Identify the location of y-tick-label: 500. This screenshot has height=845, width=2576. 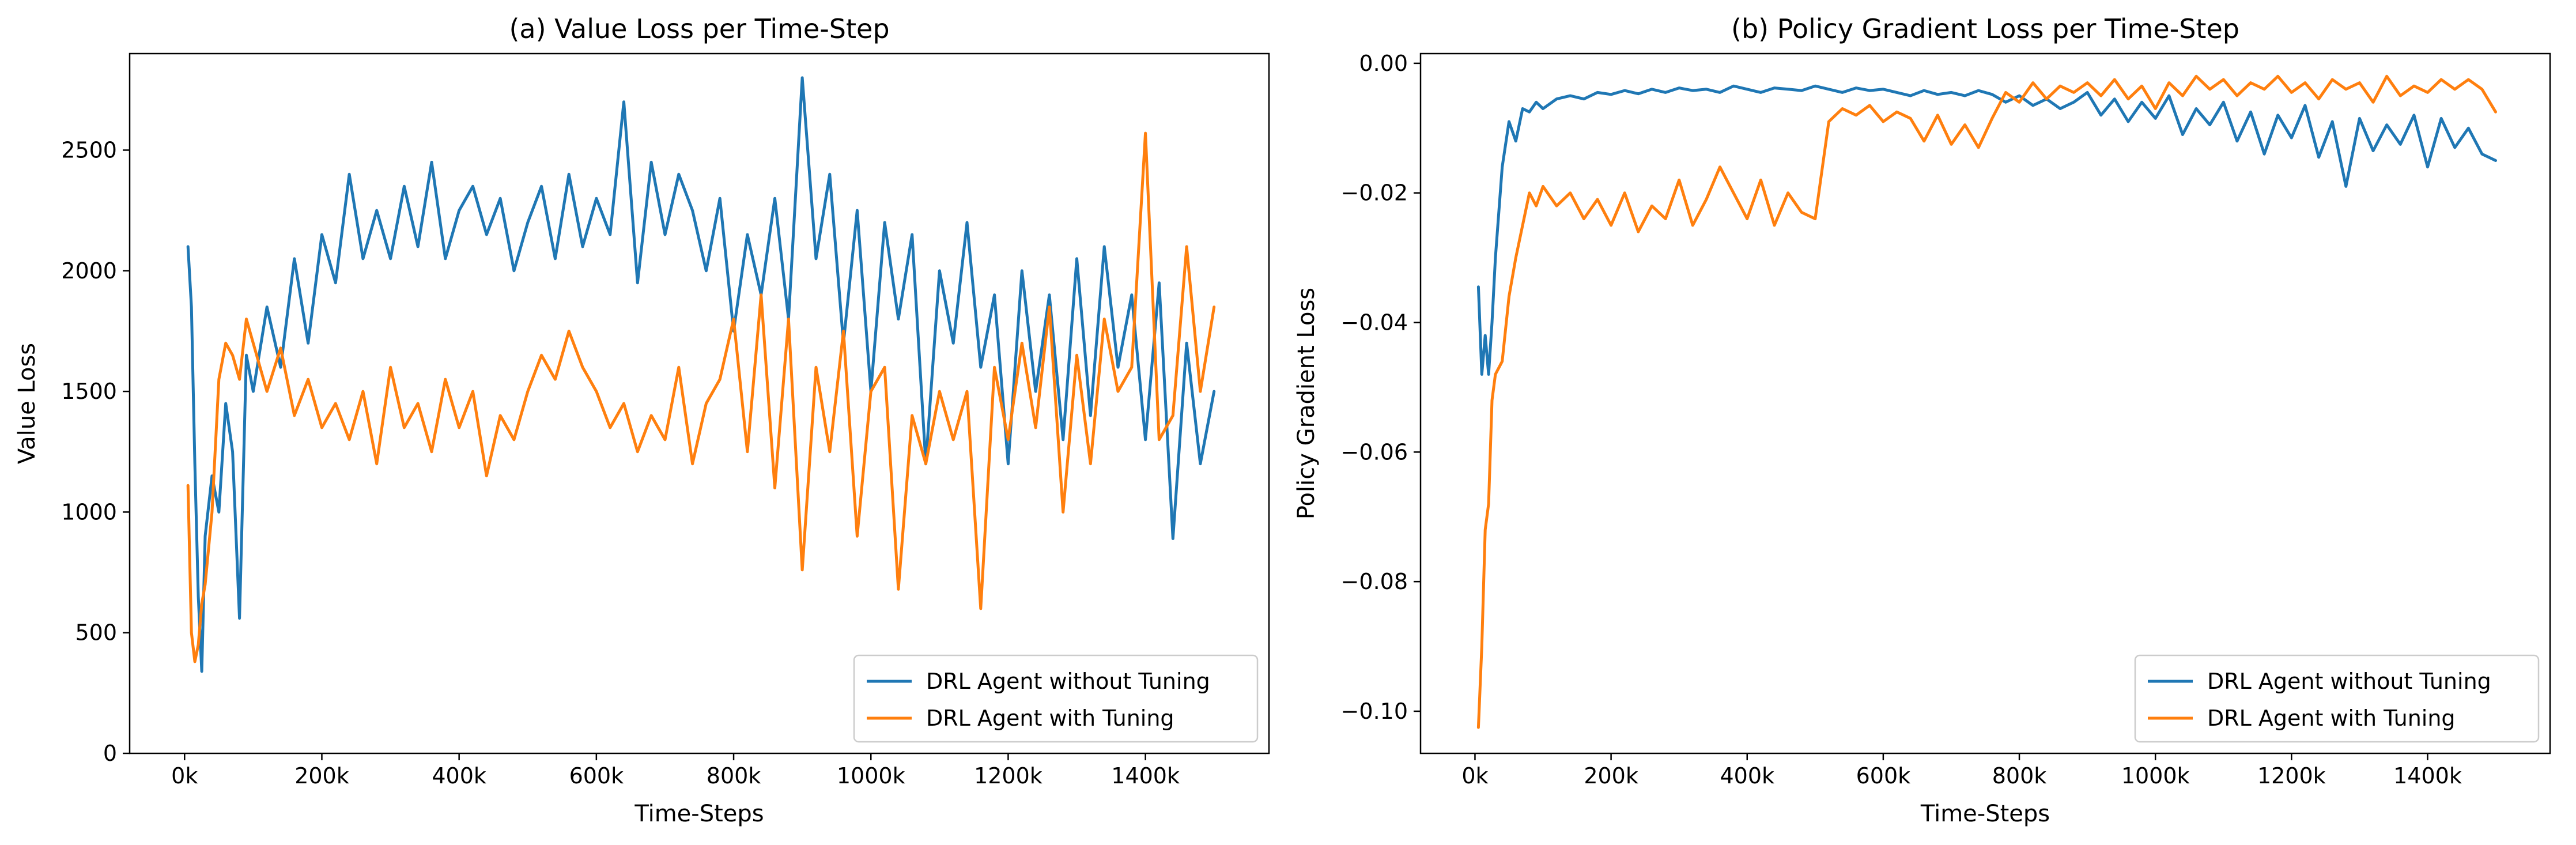
(96, 633).